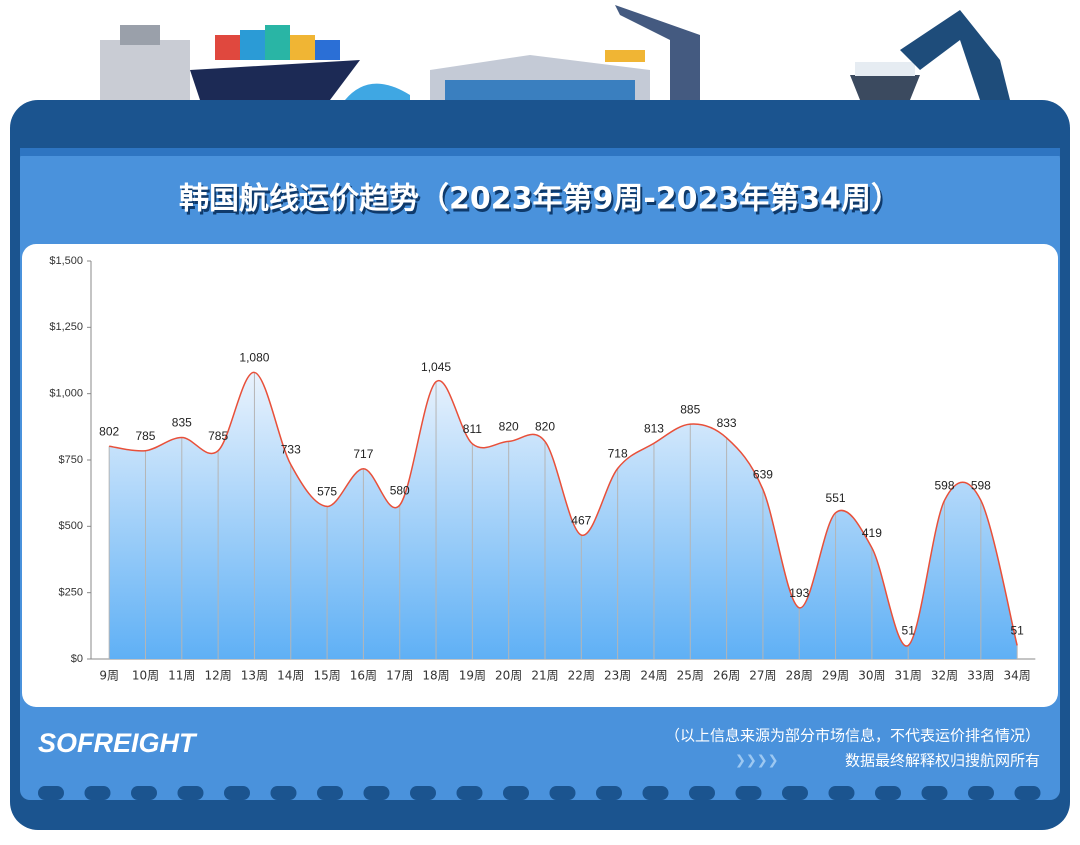  What do you see at coordinates (77, 659) in the screenshot?
I see `y-tick-label: $0` at bounding box center [77, 659].